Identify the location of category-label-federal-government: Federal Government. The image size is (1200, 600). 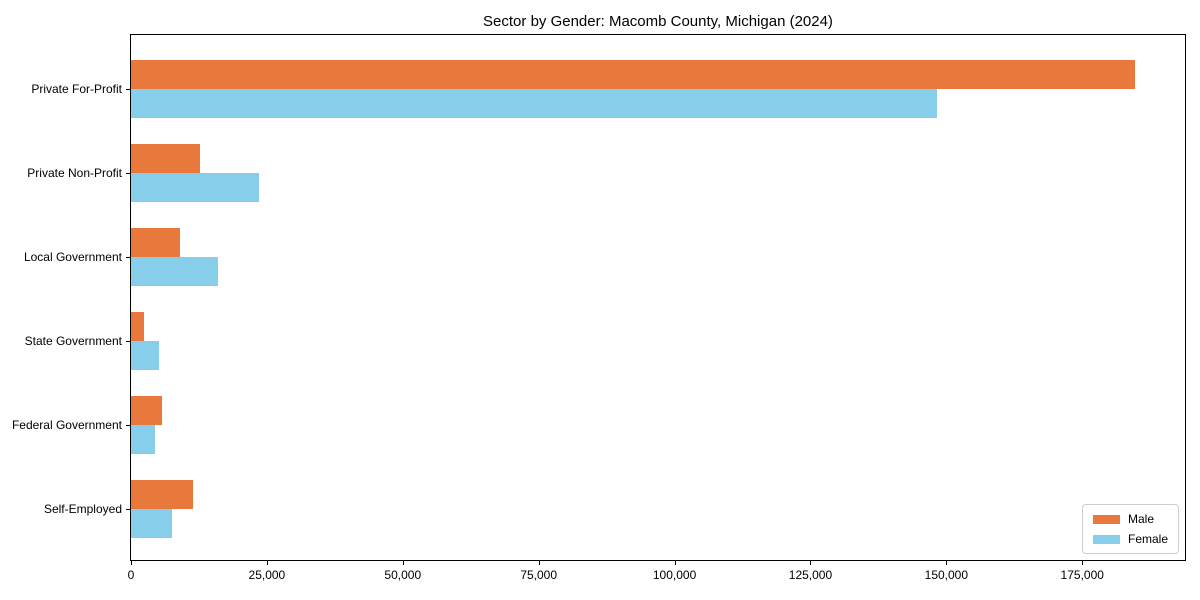
(66, 424).